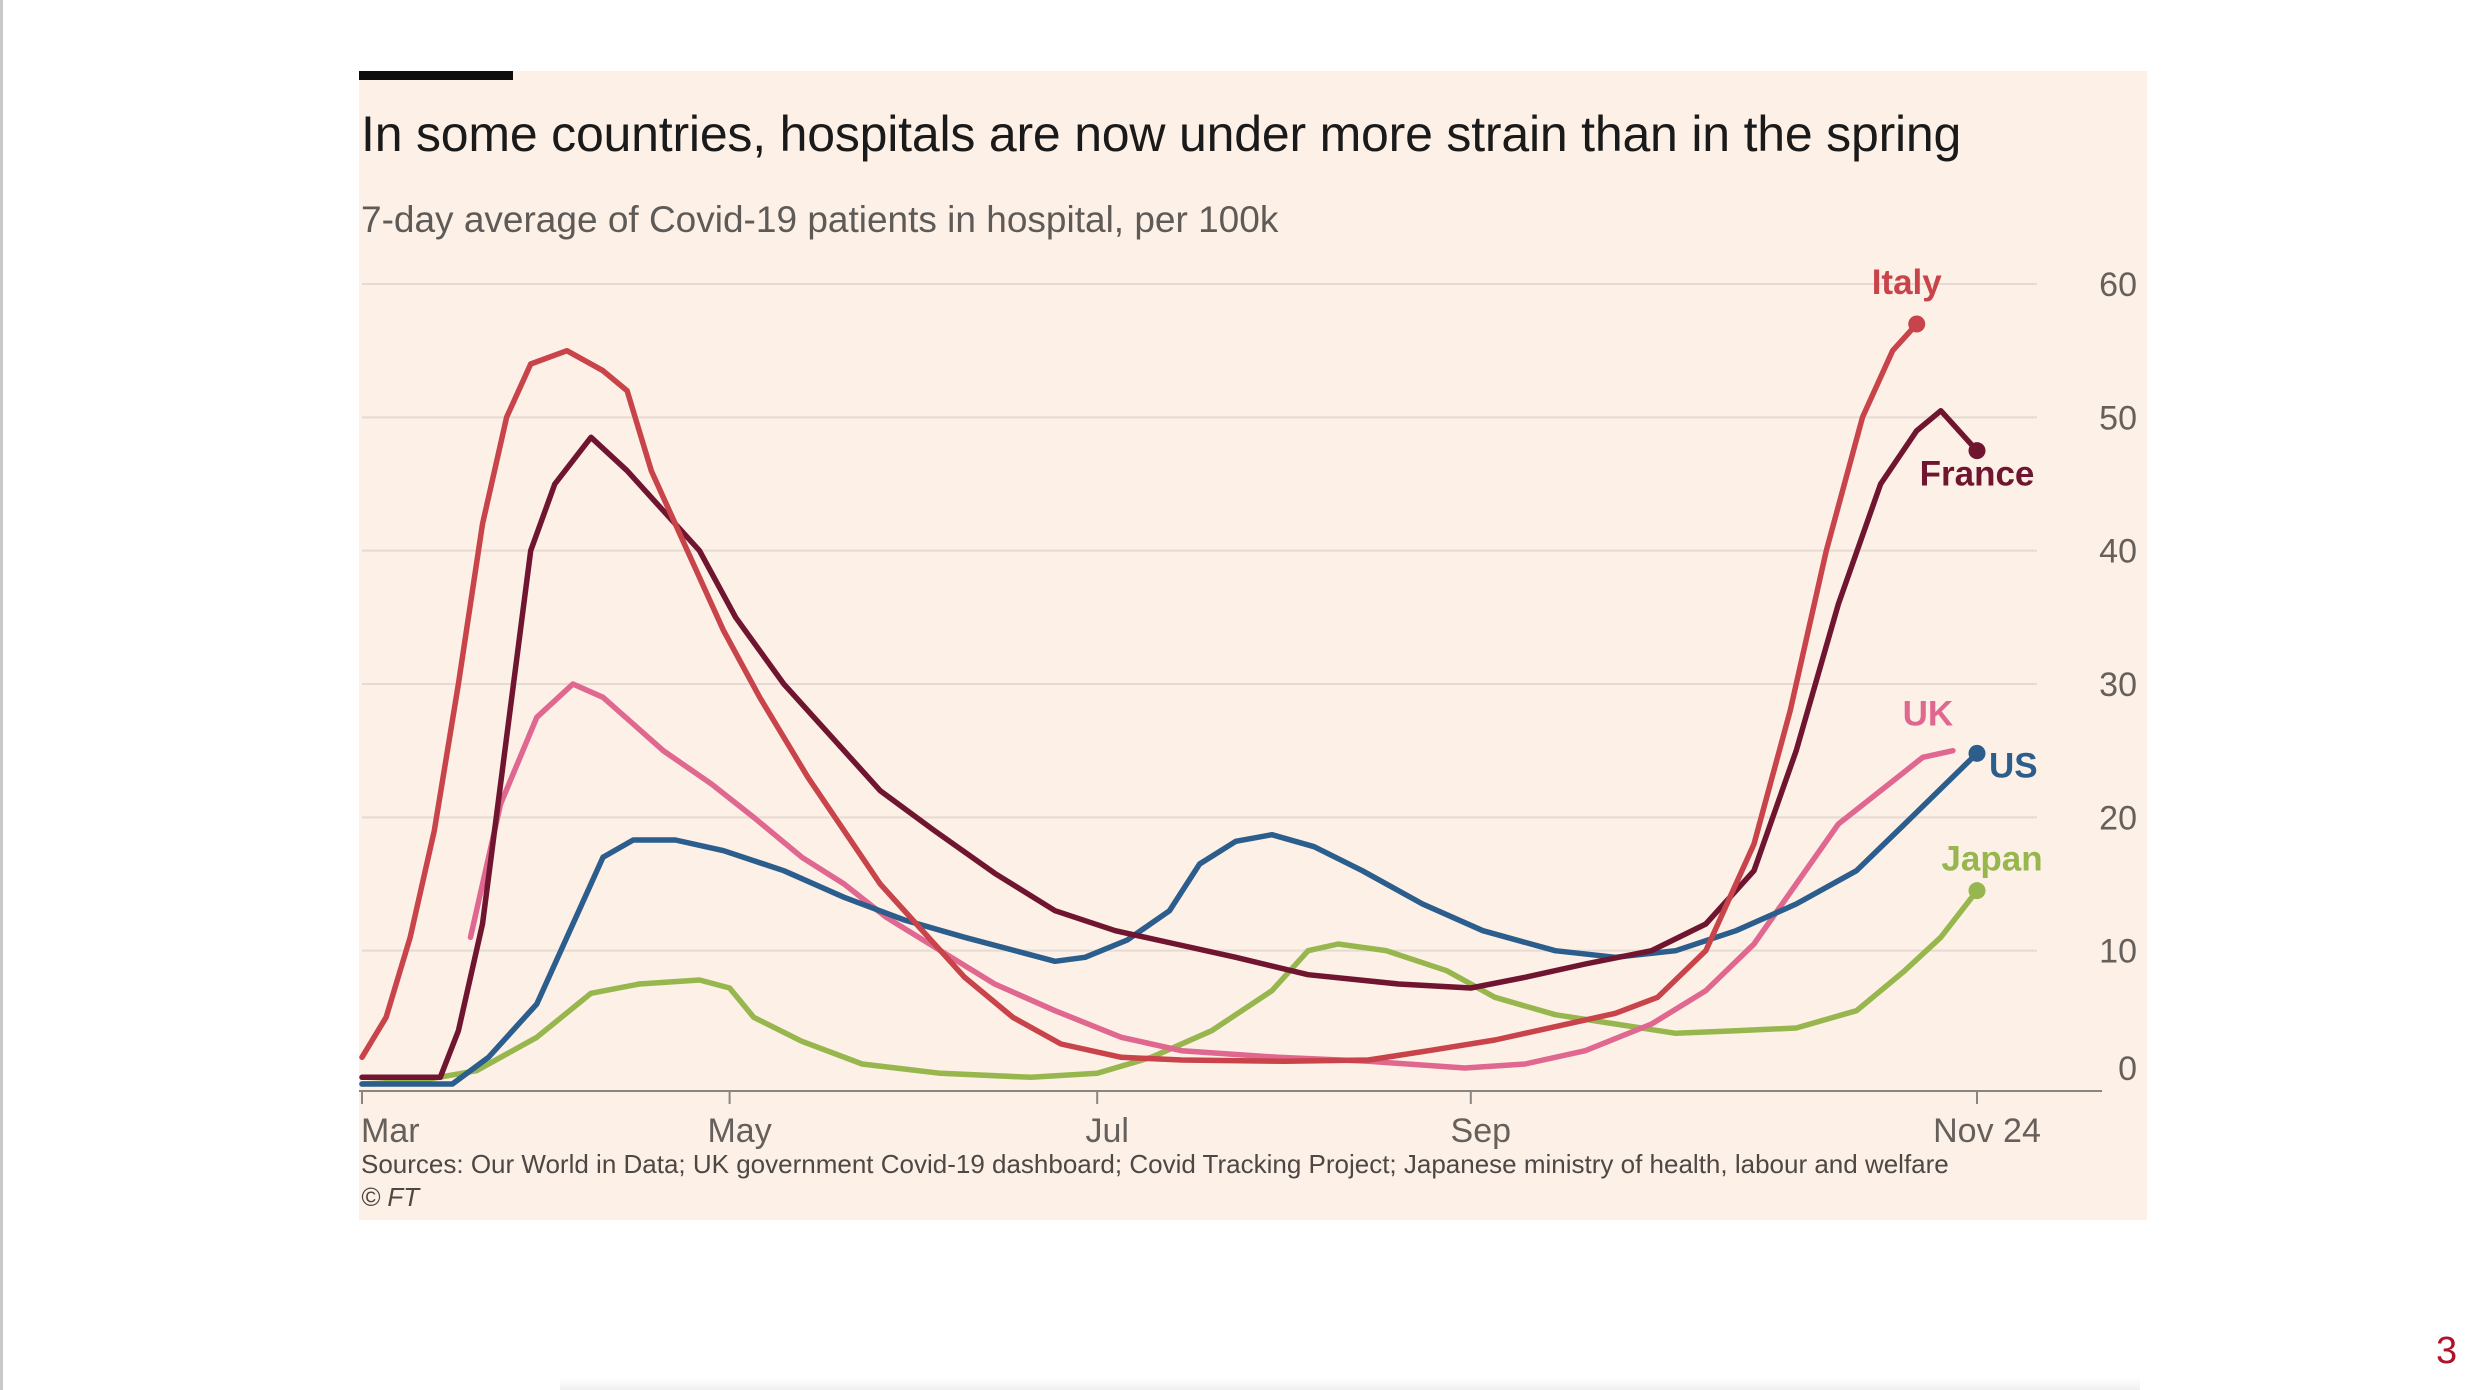 The height and width of the screenshot is (1390, 2490). Describe the element at coordinates (1987, 1131) in the screenshot. I see `x-tick-label: Nov 24` at that location.